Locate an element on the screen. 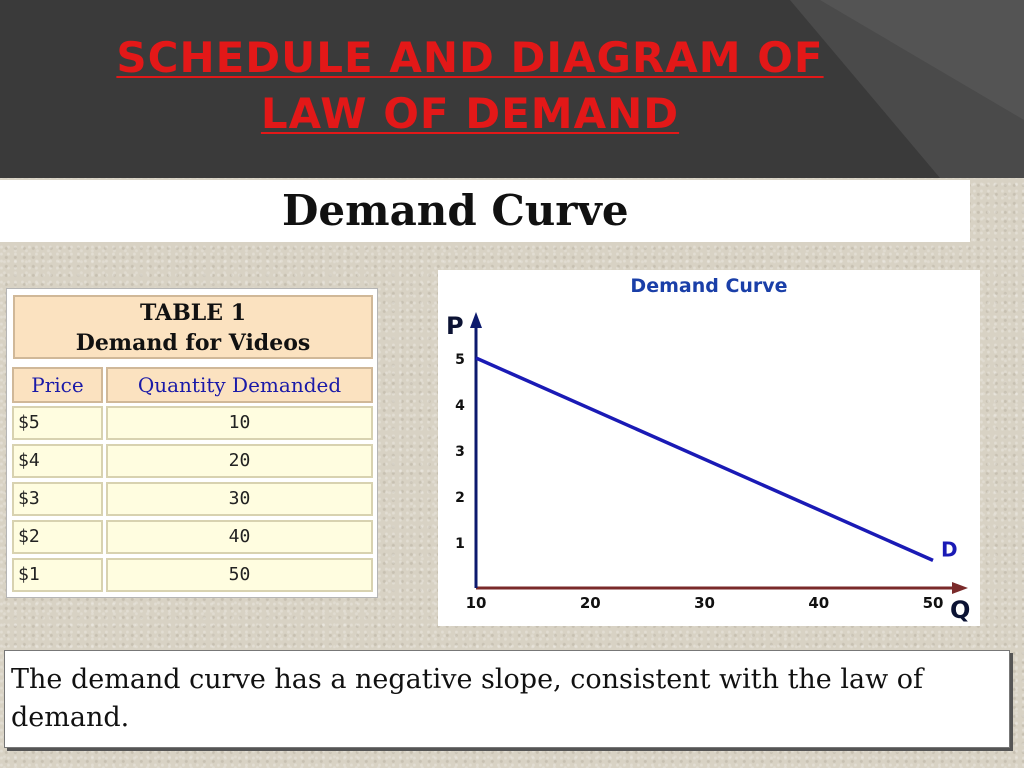 This screenshot has width=1024, height=768. y-tick-label: 3 is located at coordinates (460, 452).